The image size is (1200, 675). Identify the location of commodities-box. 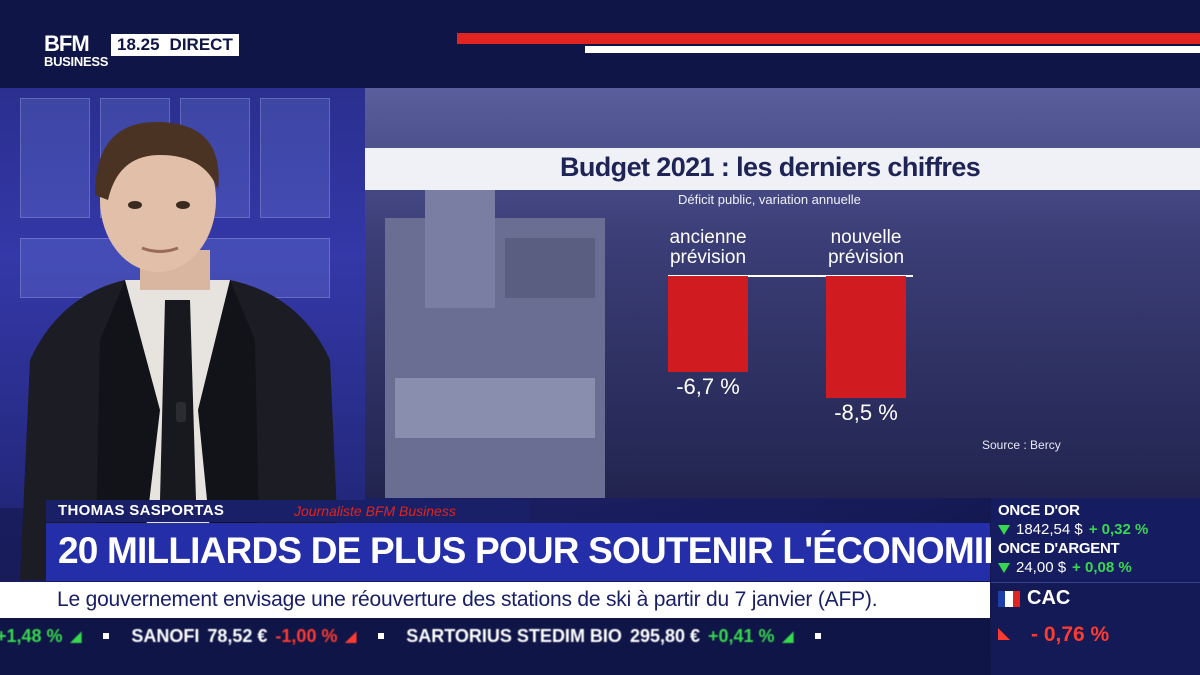
(1095, 540).